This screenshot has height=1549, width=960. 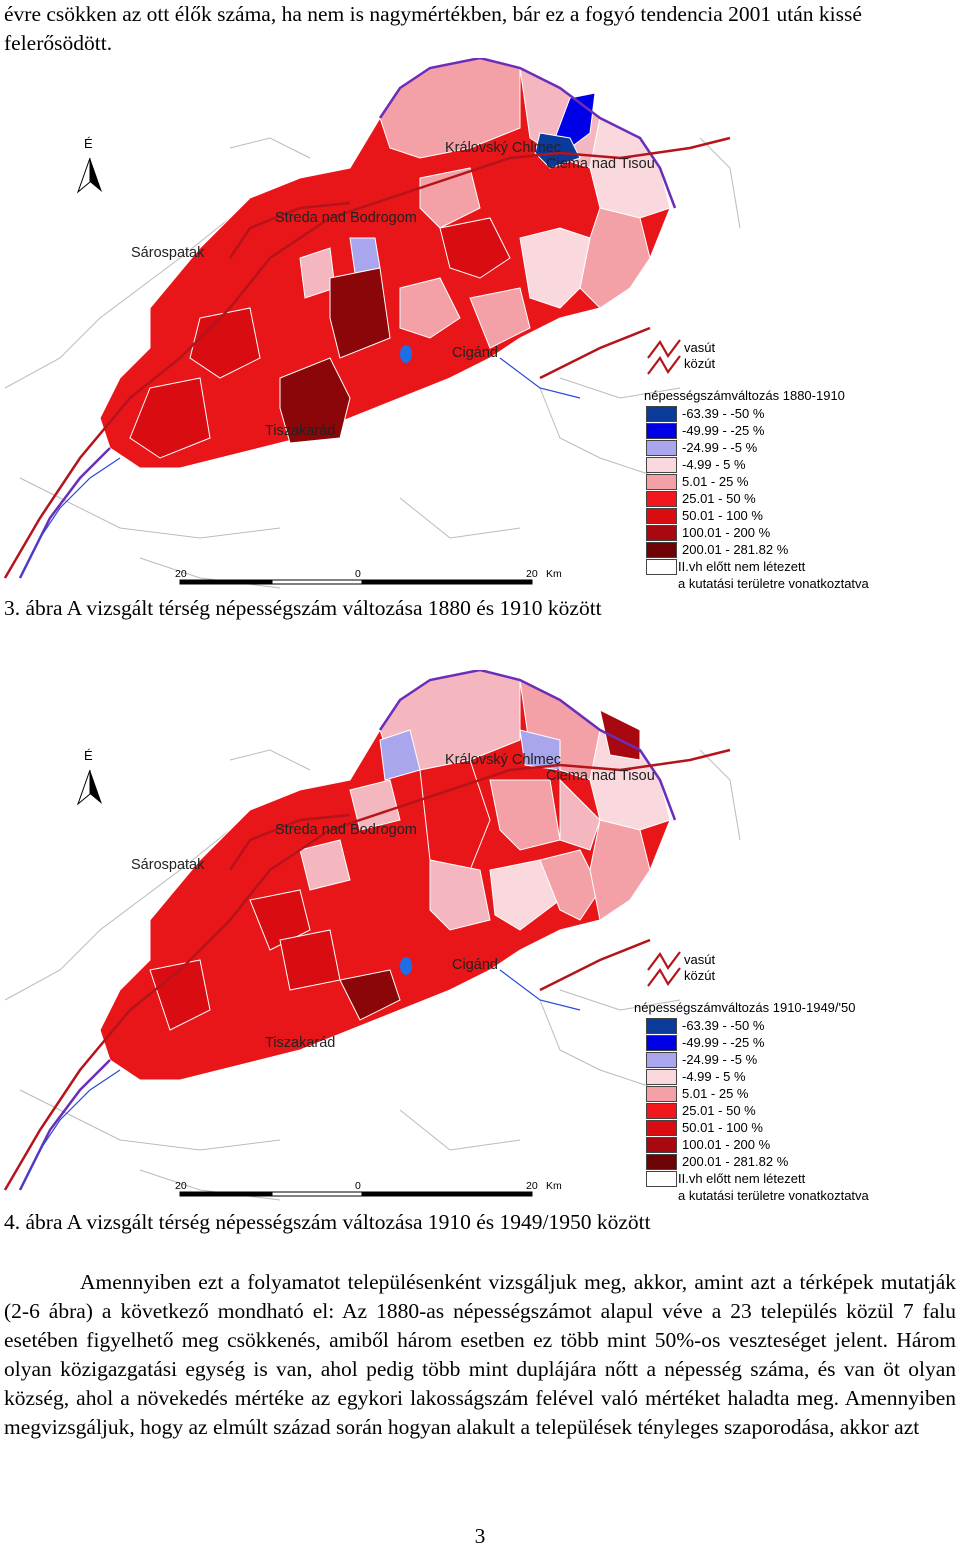 I want to click on page-number: 3, so click(x=480, y=1536).